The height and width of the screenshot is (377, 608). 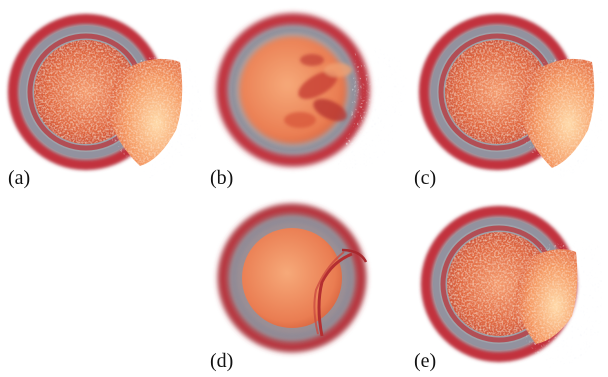 What do you see at coordinates (512, 288) in the screenshot?
I see `panel-e-image` at bounding box center [512, 288].